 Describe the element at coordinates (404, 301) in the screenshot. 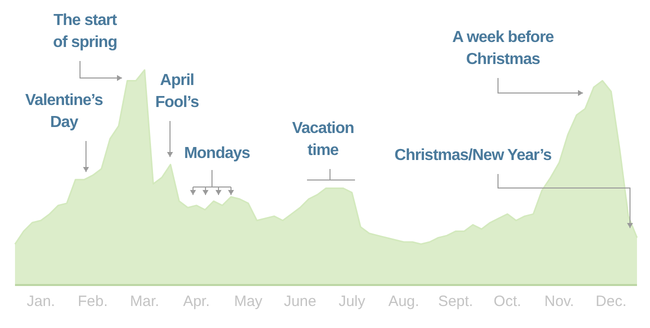

I see `x-tick-label: Aug.` at that location.